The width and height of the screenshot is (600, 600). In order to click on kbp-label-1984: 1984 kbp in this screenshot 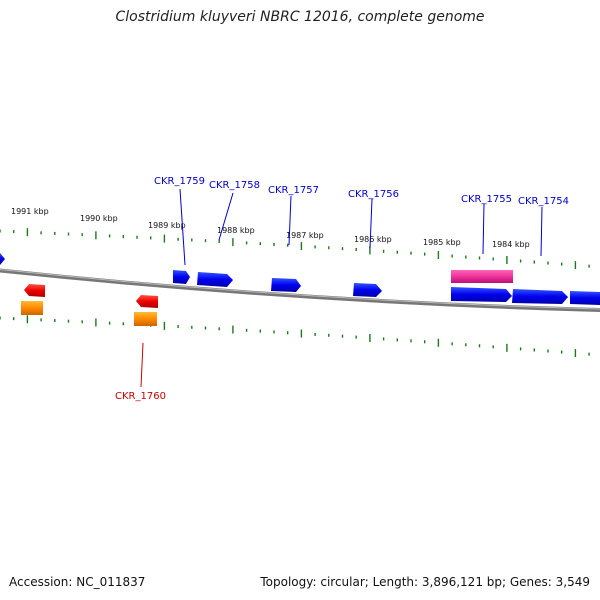, I will do `click(511, 244)`.